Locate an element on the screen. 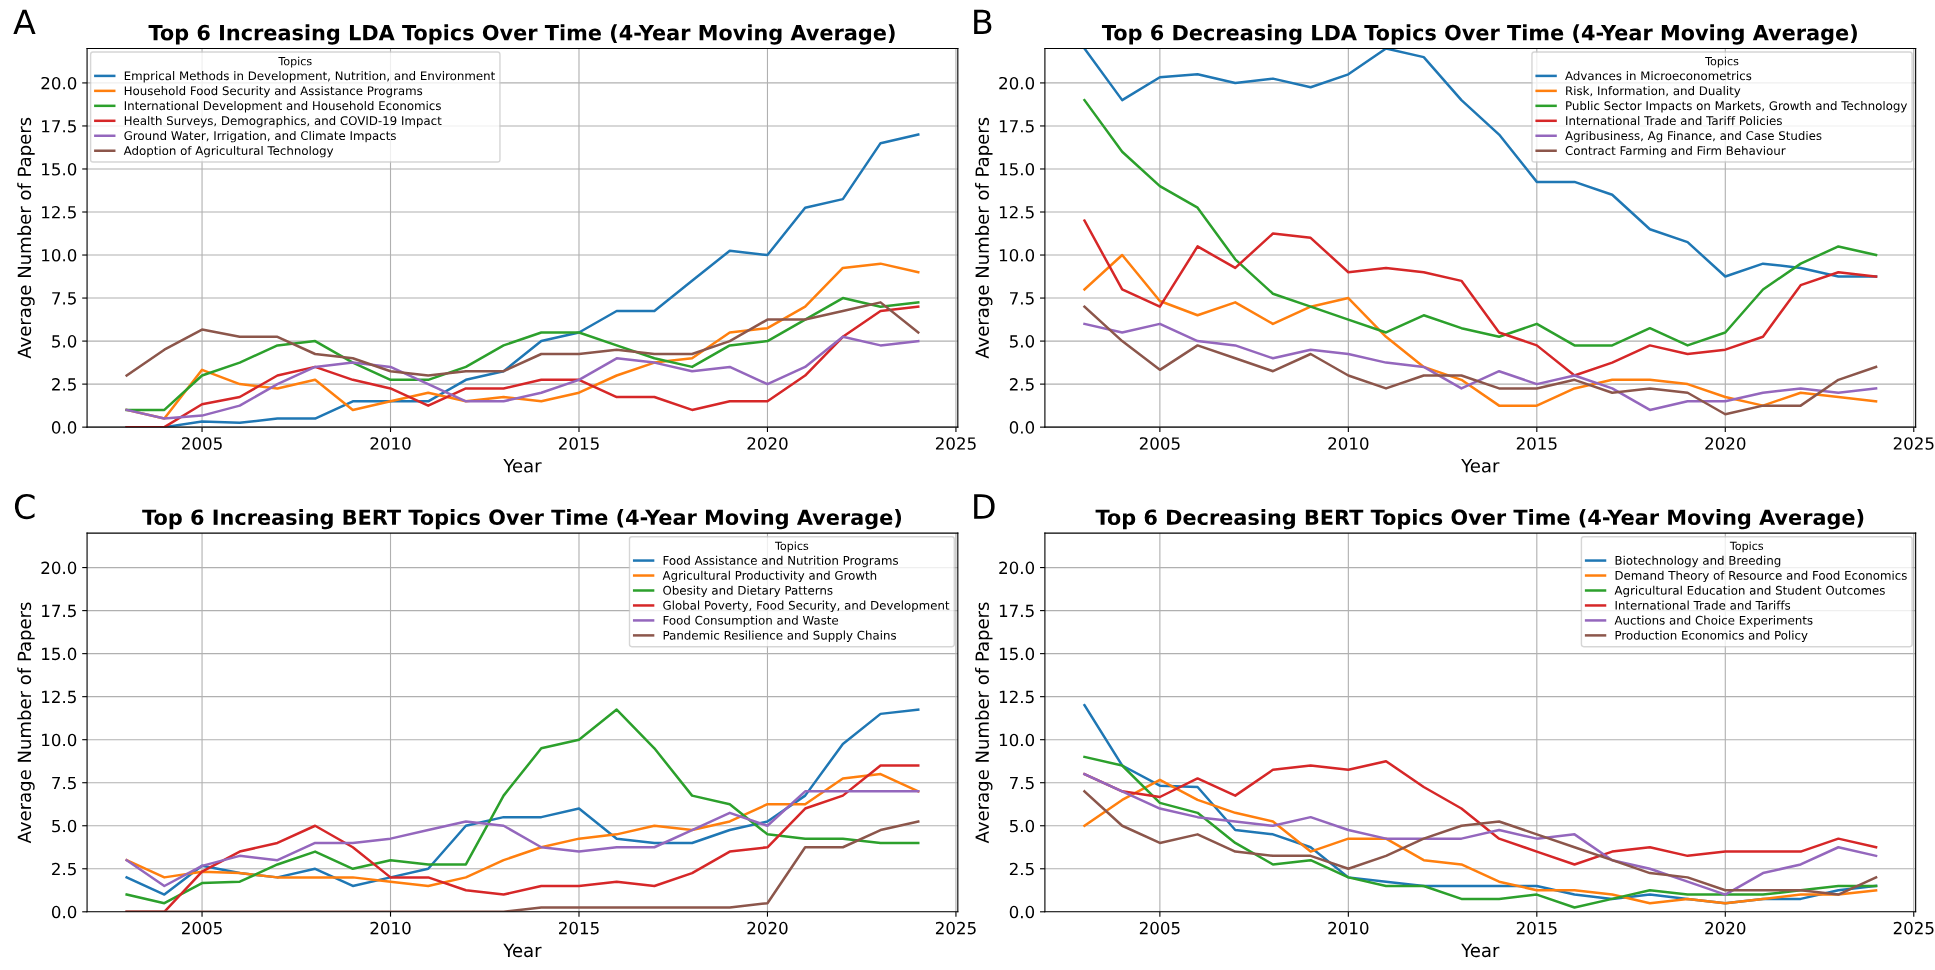 The height and width of the screenshot is (970, 1935). legend-label: Advances in Microeconometrics is located at coordinates (1658, 76).